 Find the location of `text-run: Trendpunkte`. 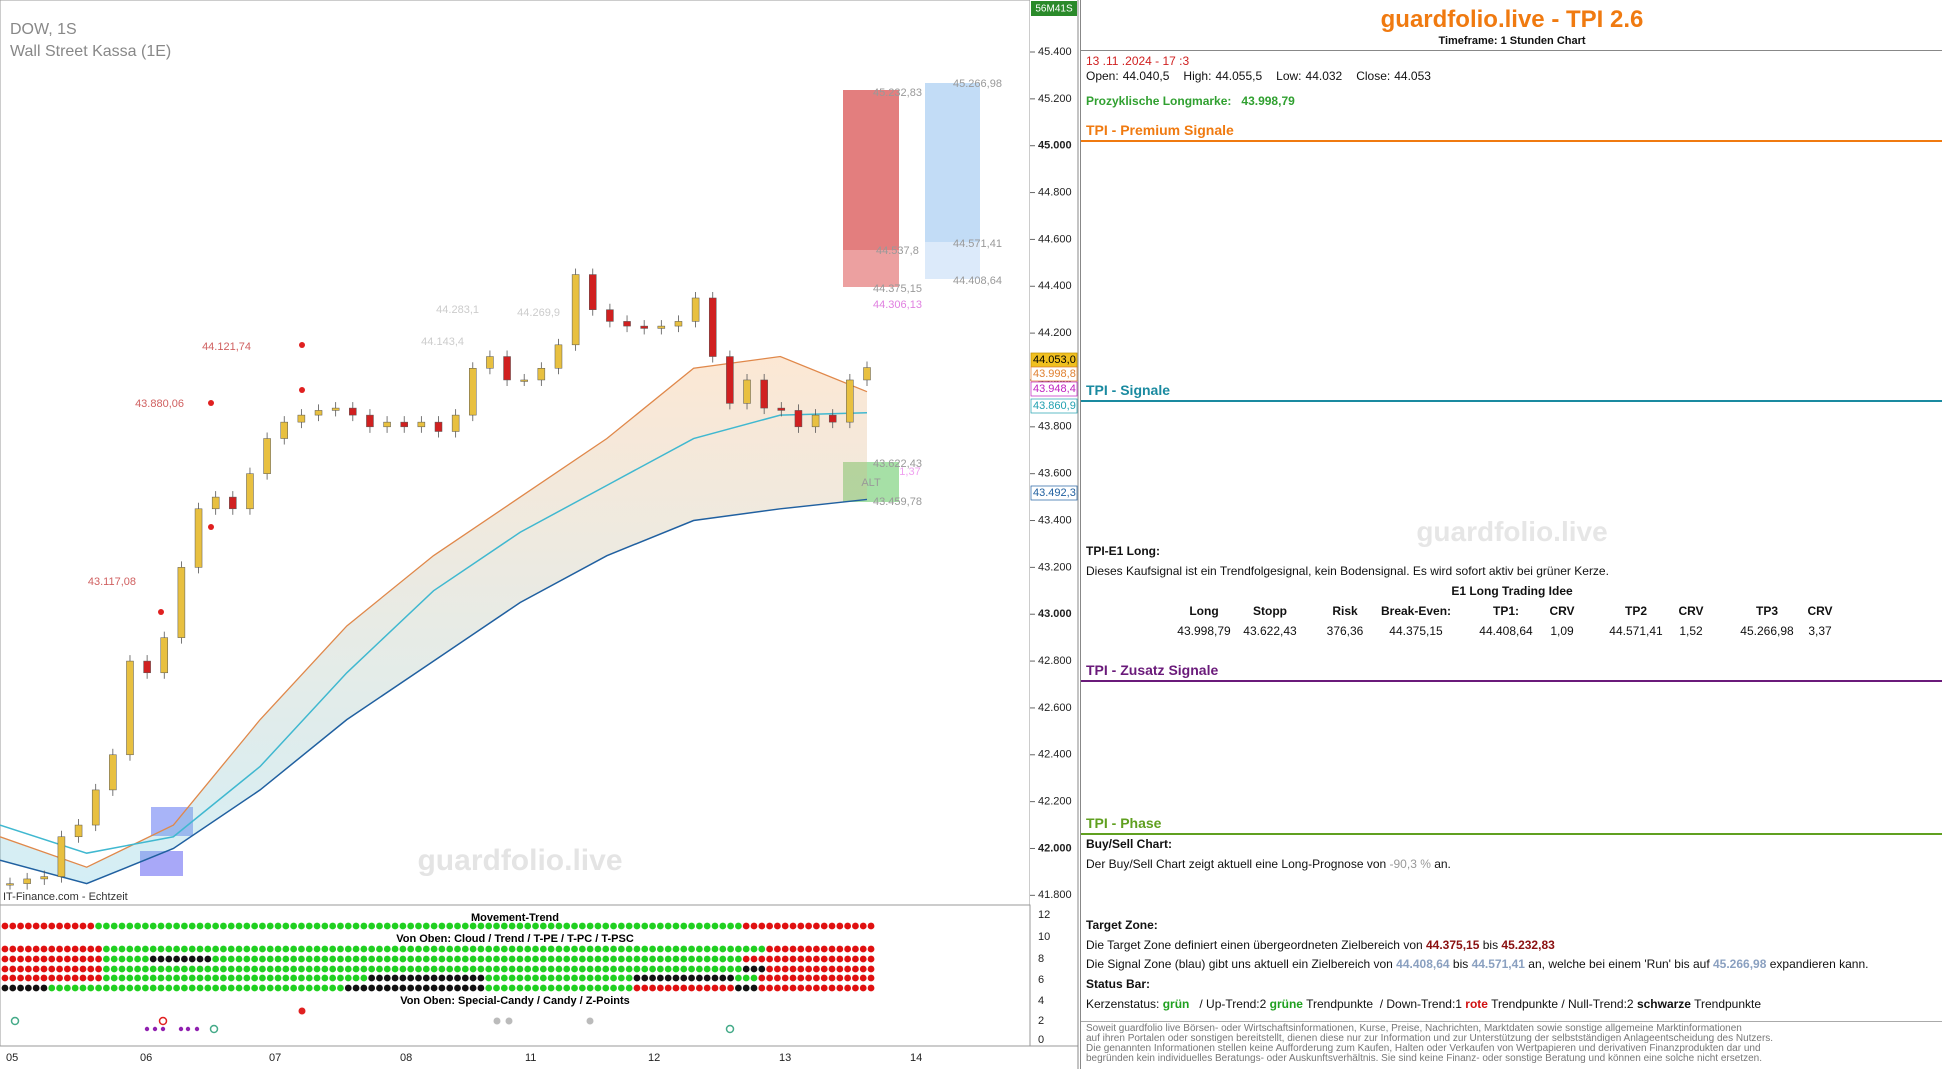

text-run: Trendpunkte is located at coordinates (1726, 1004).